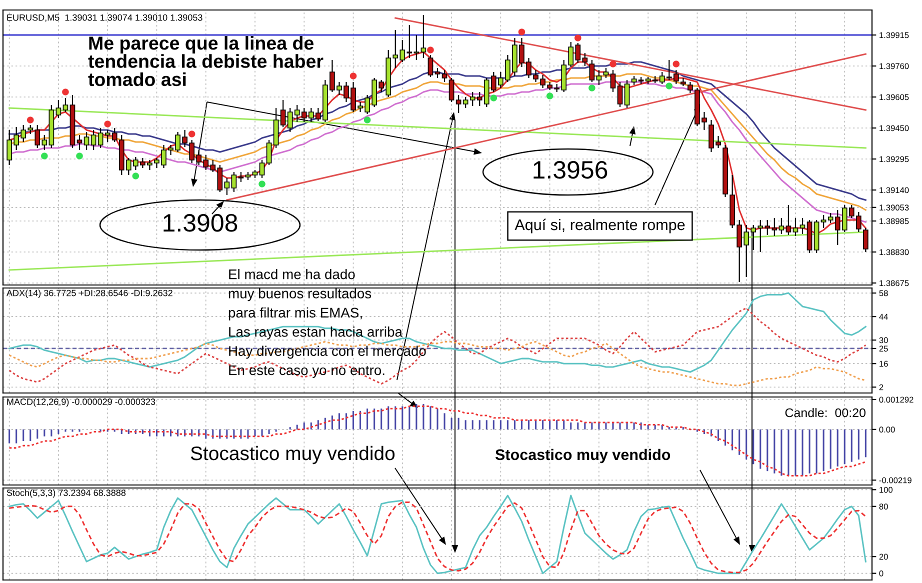 The width and height of the screenshot is (922, 583). What do you see at coordinates (81, 402) in the screenshot?
I see `chart-title: MACD(12,26,9) -0.000029 -0.000323` at bounding box center [81, 402].